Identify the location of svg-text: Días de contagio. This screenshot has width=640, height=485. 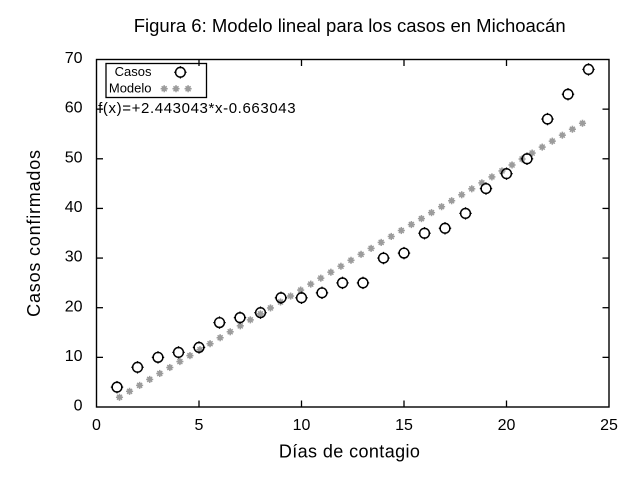
(350, 452).